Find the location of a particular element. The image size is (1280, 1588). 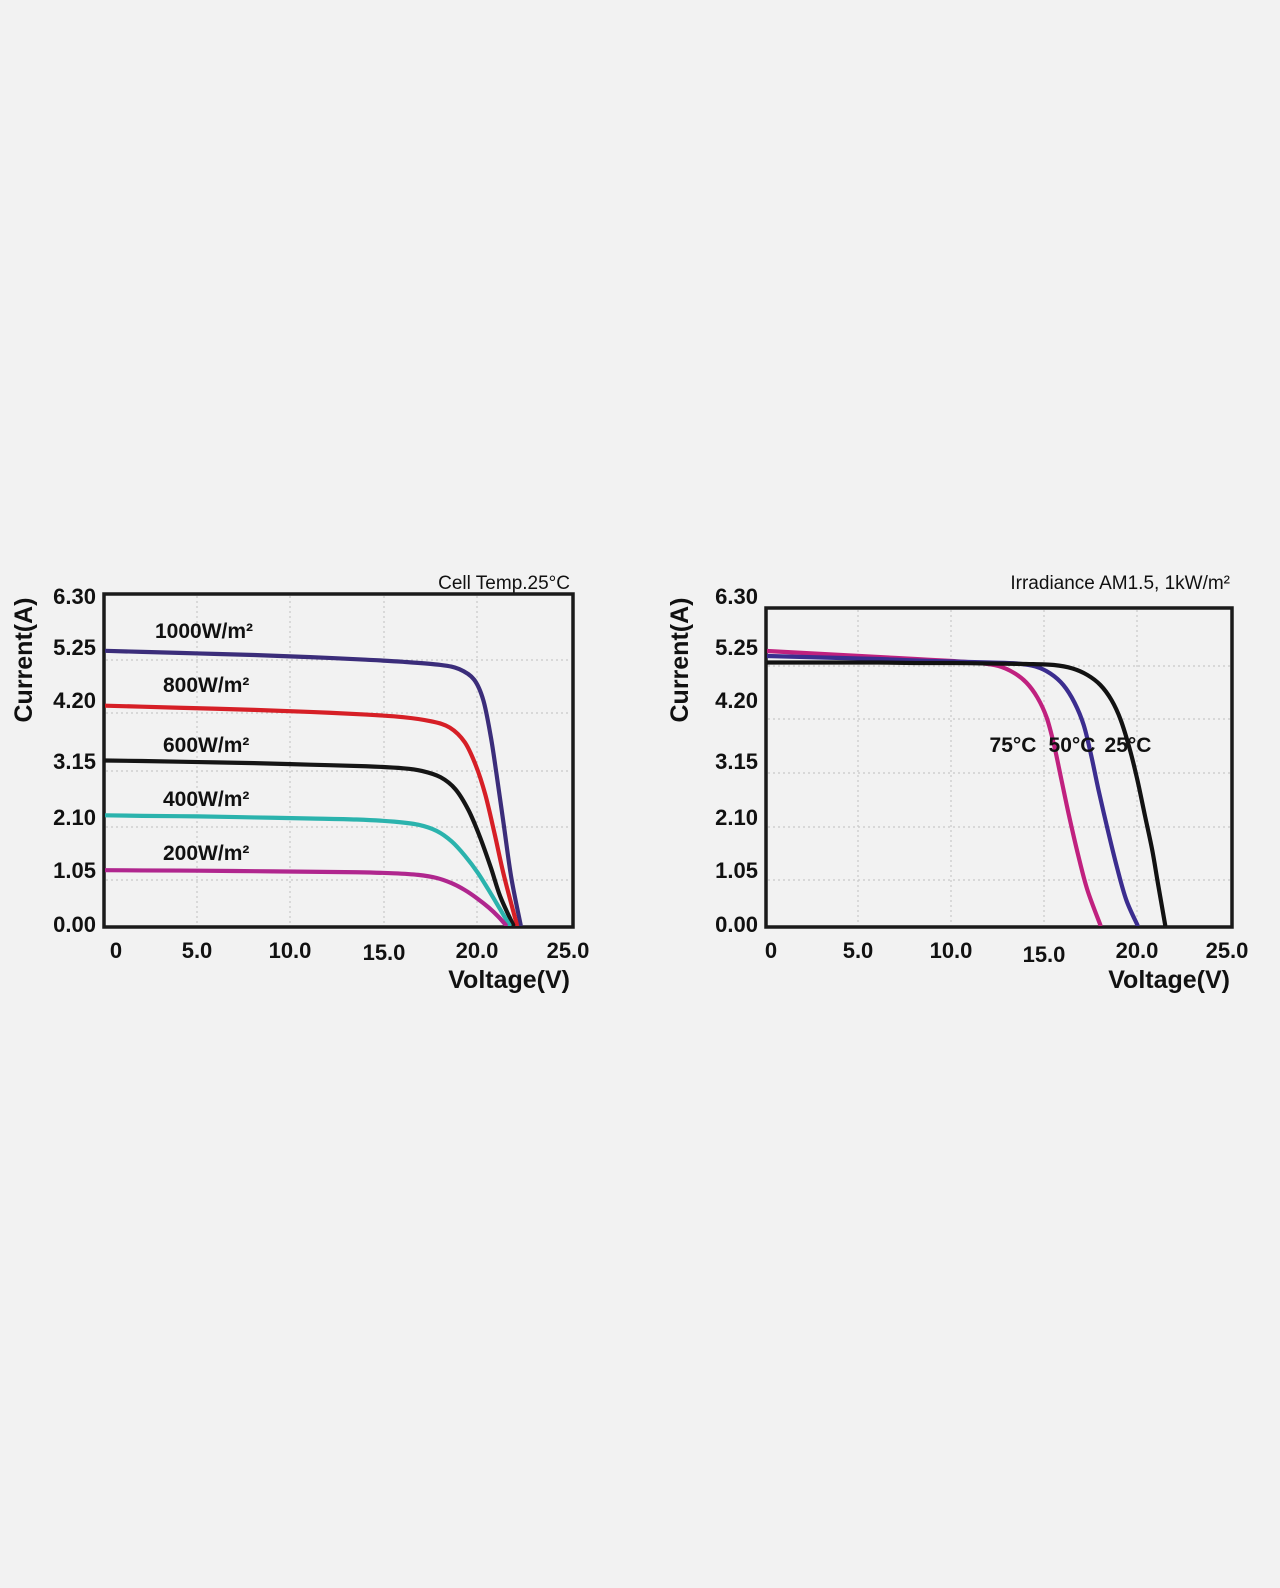

left-chart-curves is located at coordinates (314, 787).